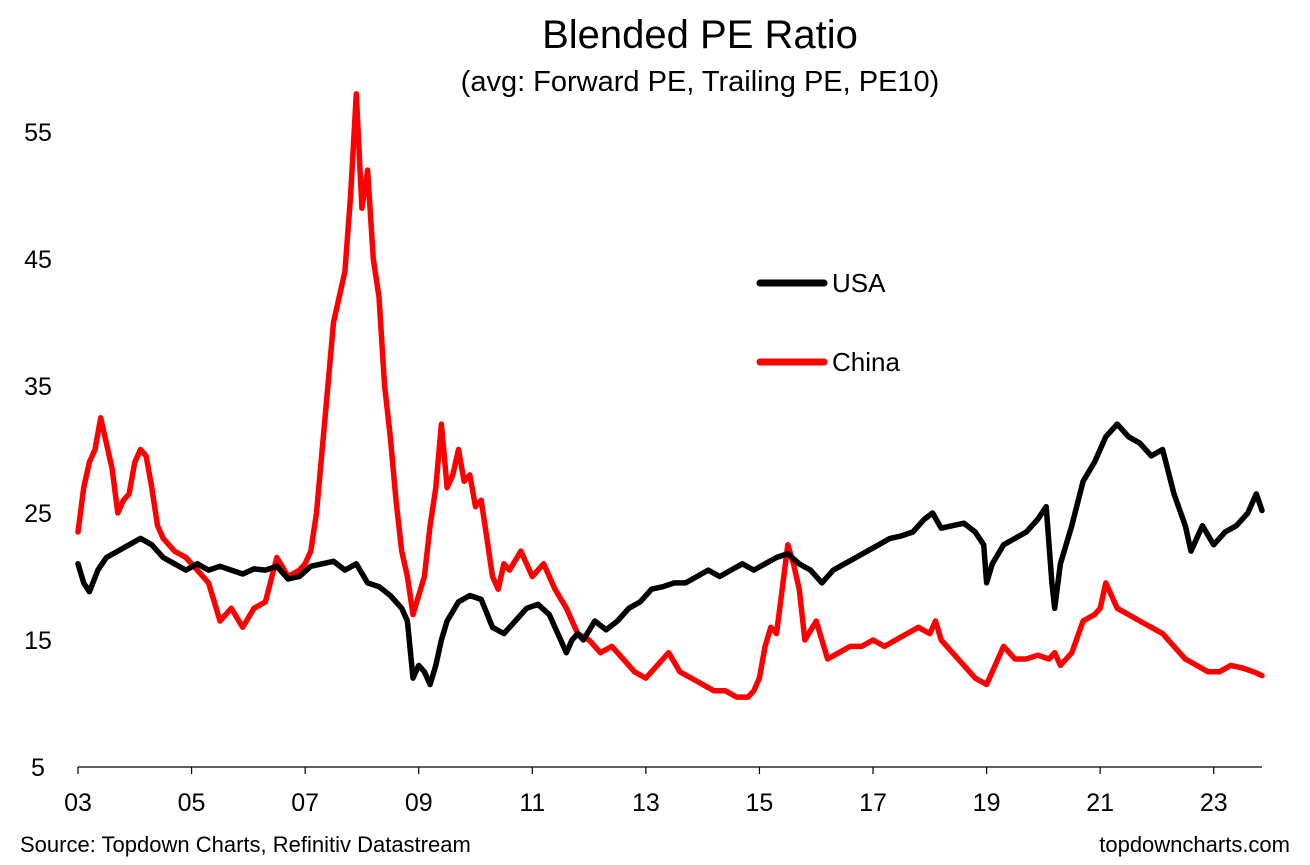  I want to click on y-tick-label: 15, so click(38, 641).